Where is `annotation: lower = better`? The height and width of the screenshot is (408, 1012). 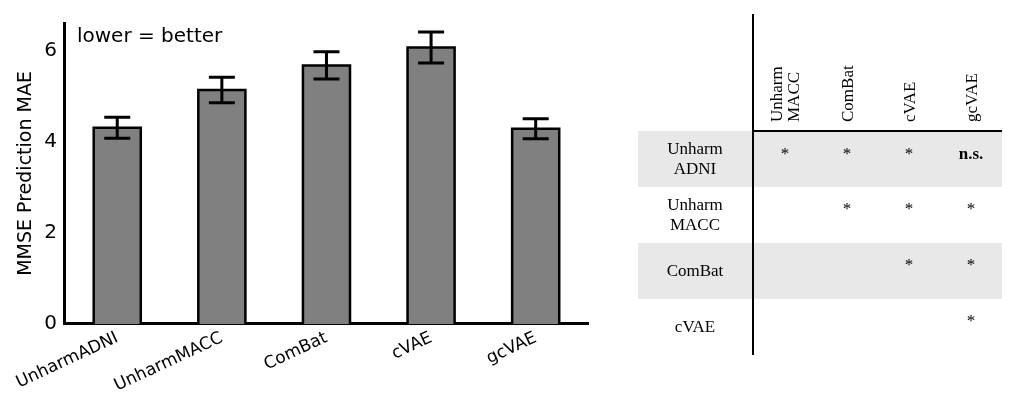 annotation: lower = better is located at coordinates (150, 35).